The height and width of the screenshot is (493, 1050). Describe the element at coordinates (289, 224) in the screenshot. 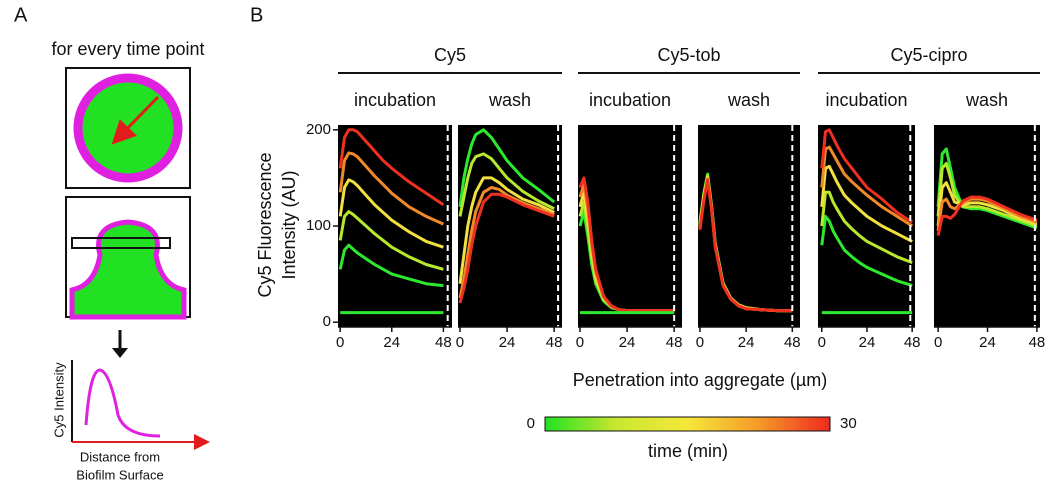

I see `y-axis-label: Intensity (AU)` at that location.